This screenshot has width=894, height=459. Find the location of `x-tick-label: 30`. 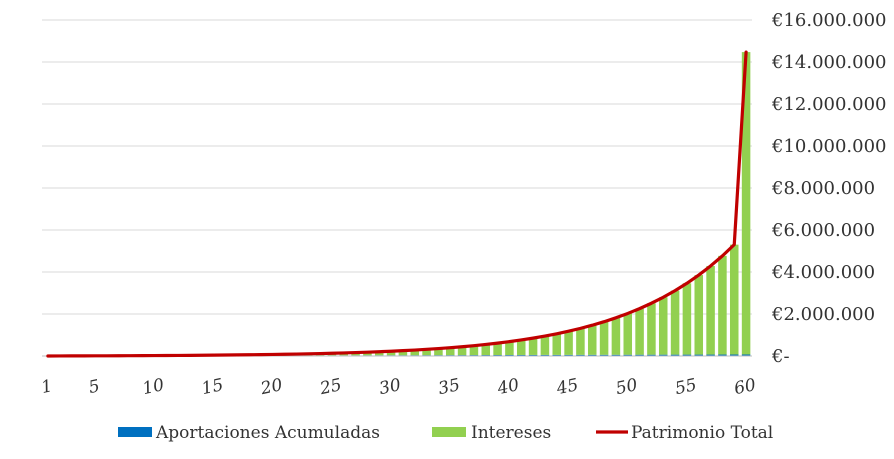

x-tick-label: 30 is located at coordinates (389, 387).